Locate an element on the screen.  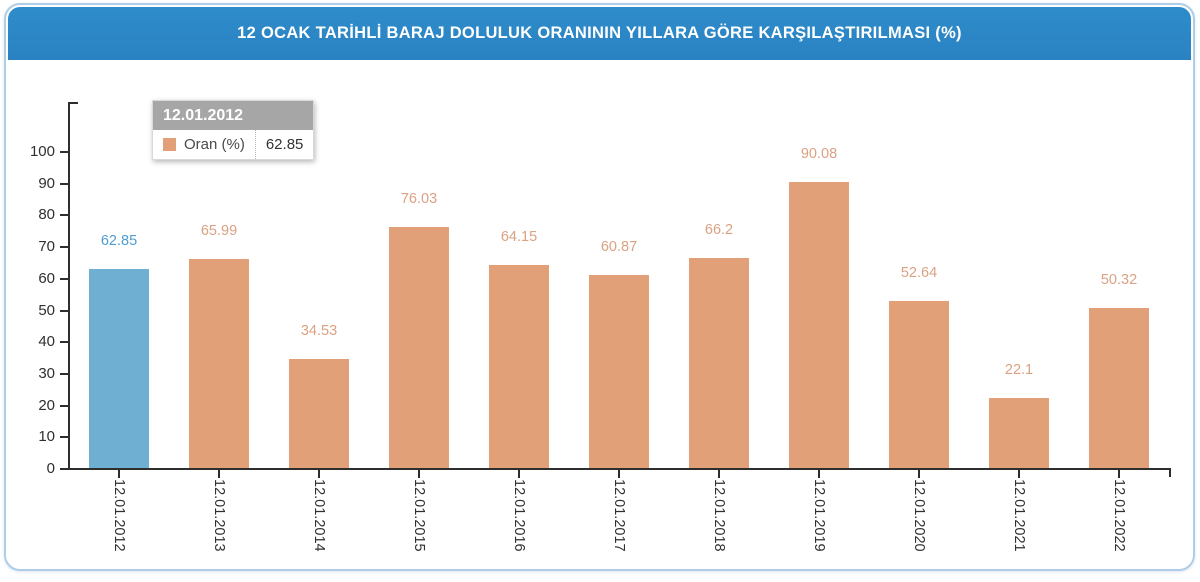
bar-value-label: 22.1 is located at coordinates (1019, 369).